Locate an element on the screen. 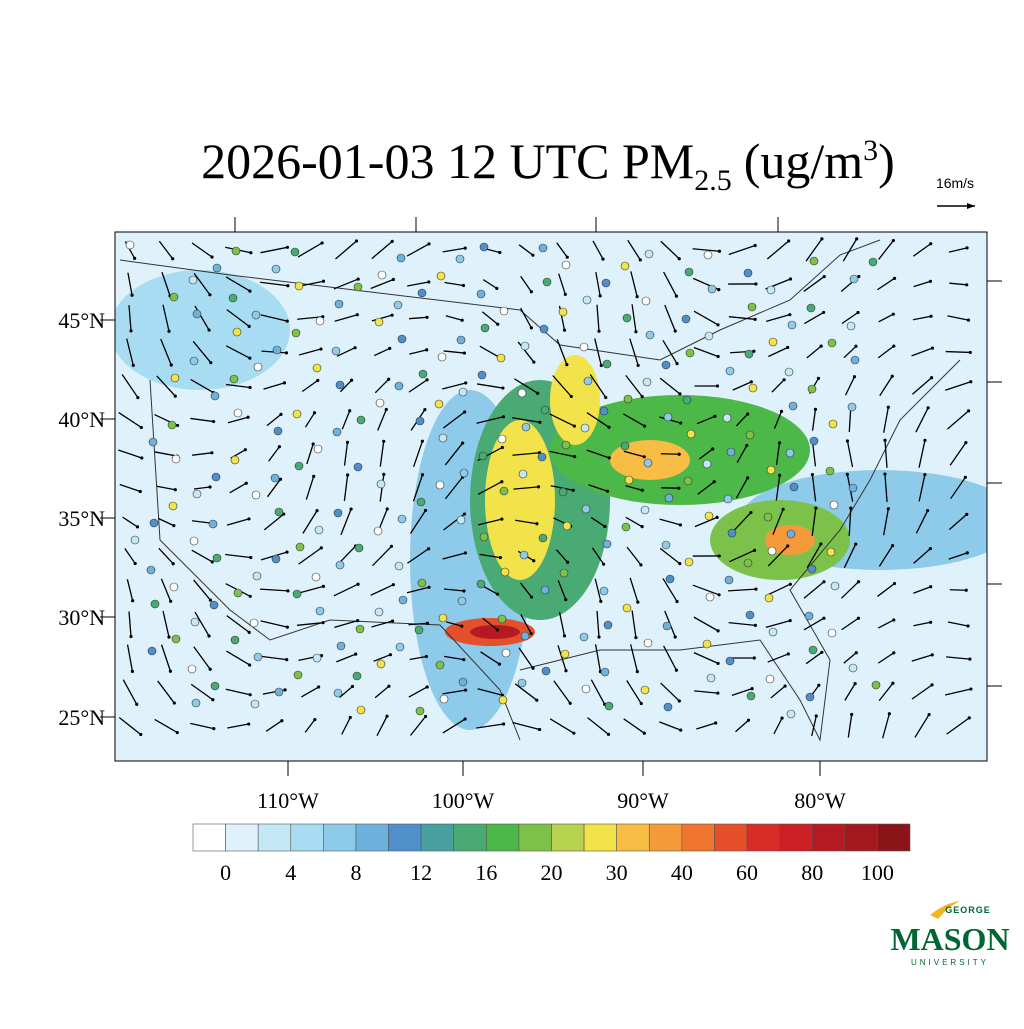 The image size is (1024, 1029). title-close: ) is located at coordinates (886, 161).